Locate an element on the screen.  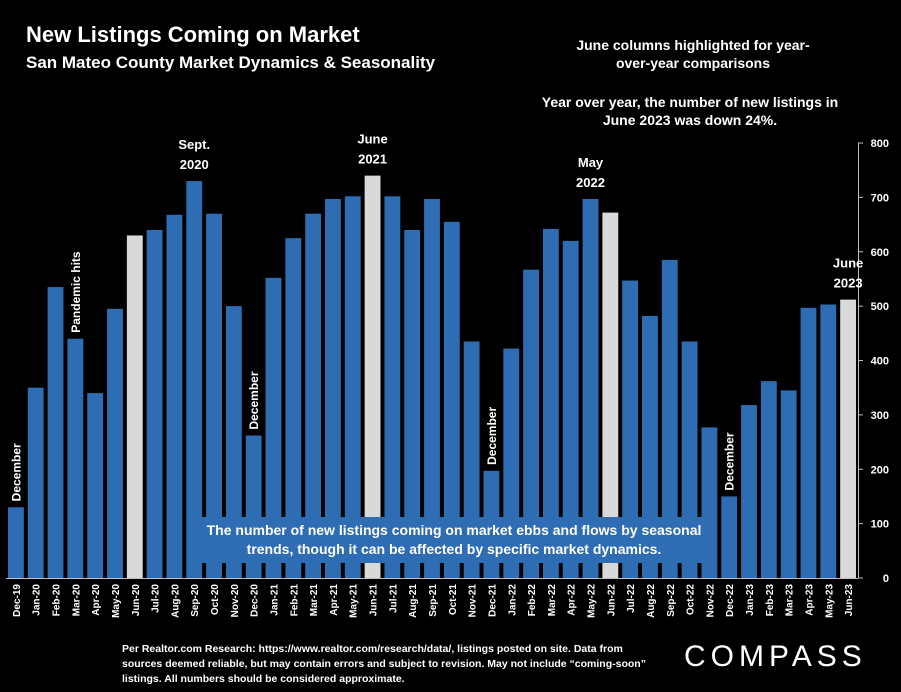
compass-logo: COMPASS is located at coordinates (775, 656).